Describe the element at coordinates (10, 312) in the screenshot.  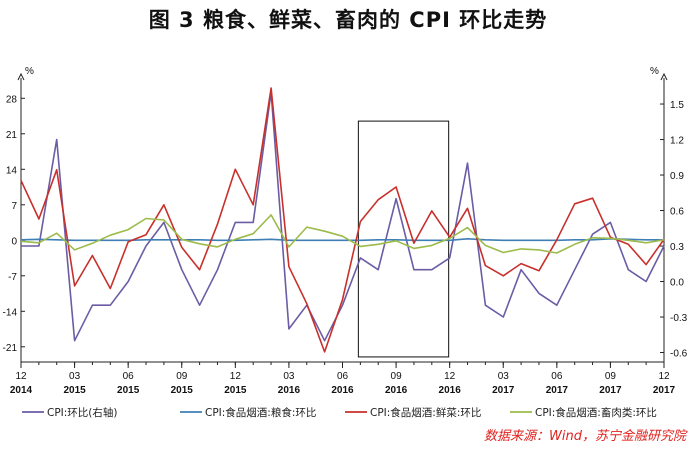
I see `left-tick-label: -14` at that location.